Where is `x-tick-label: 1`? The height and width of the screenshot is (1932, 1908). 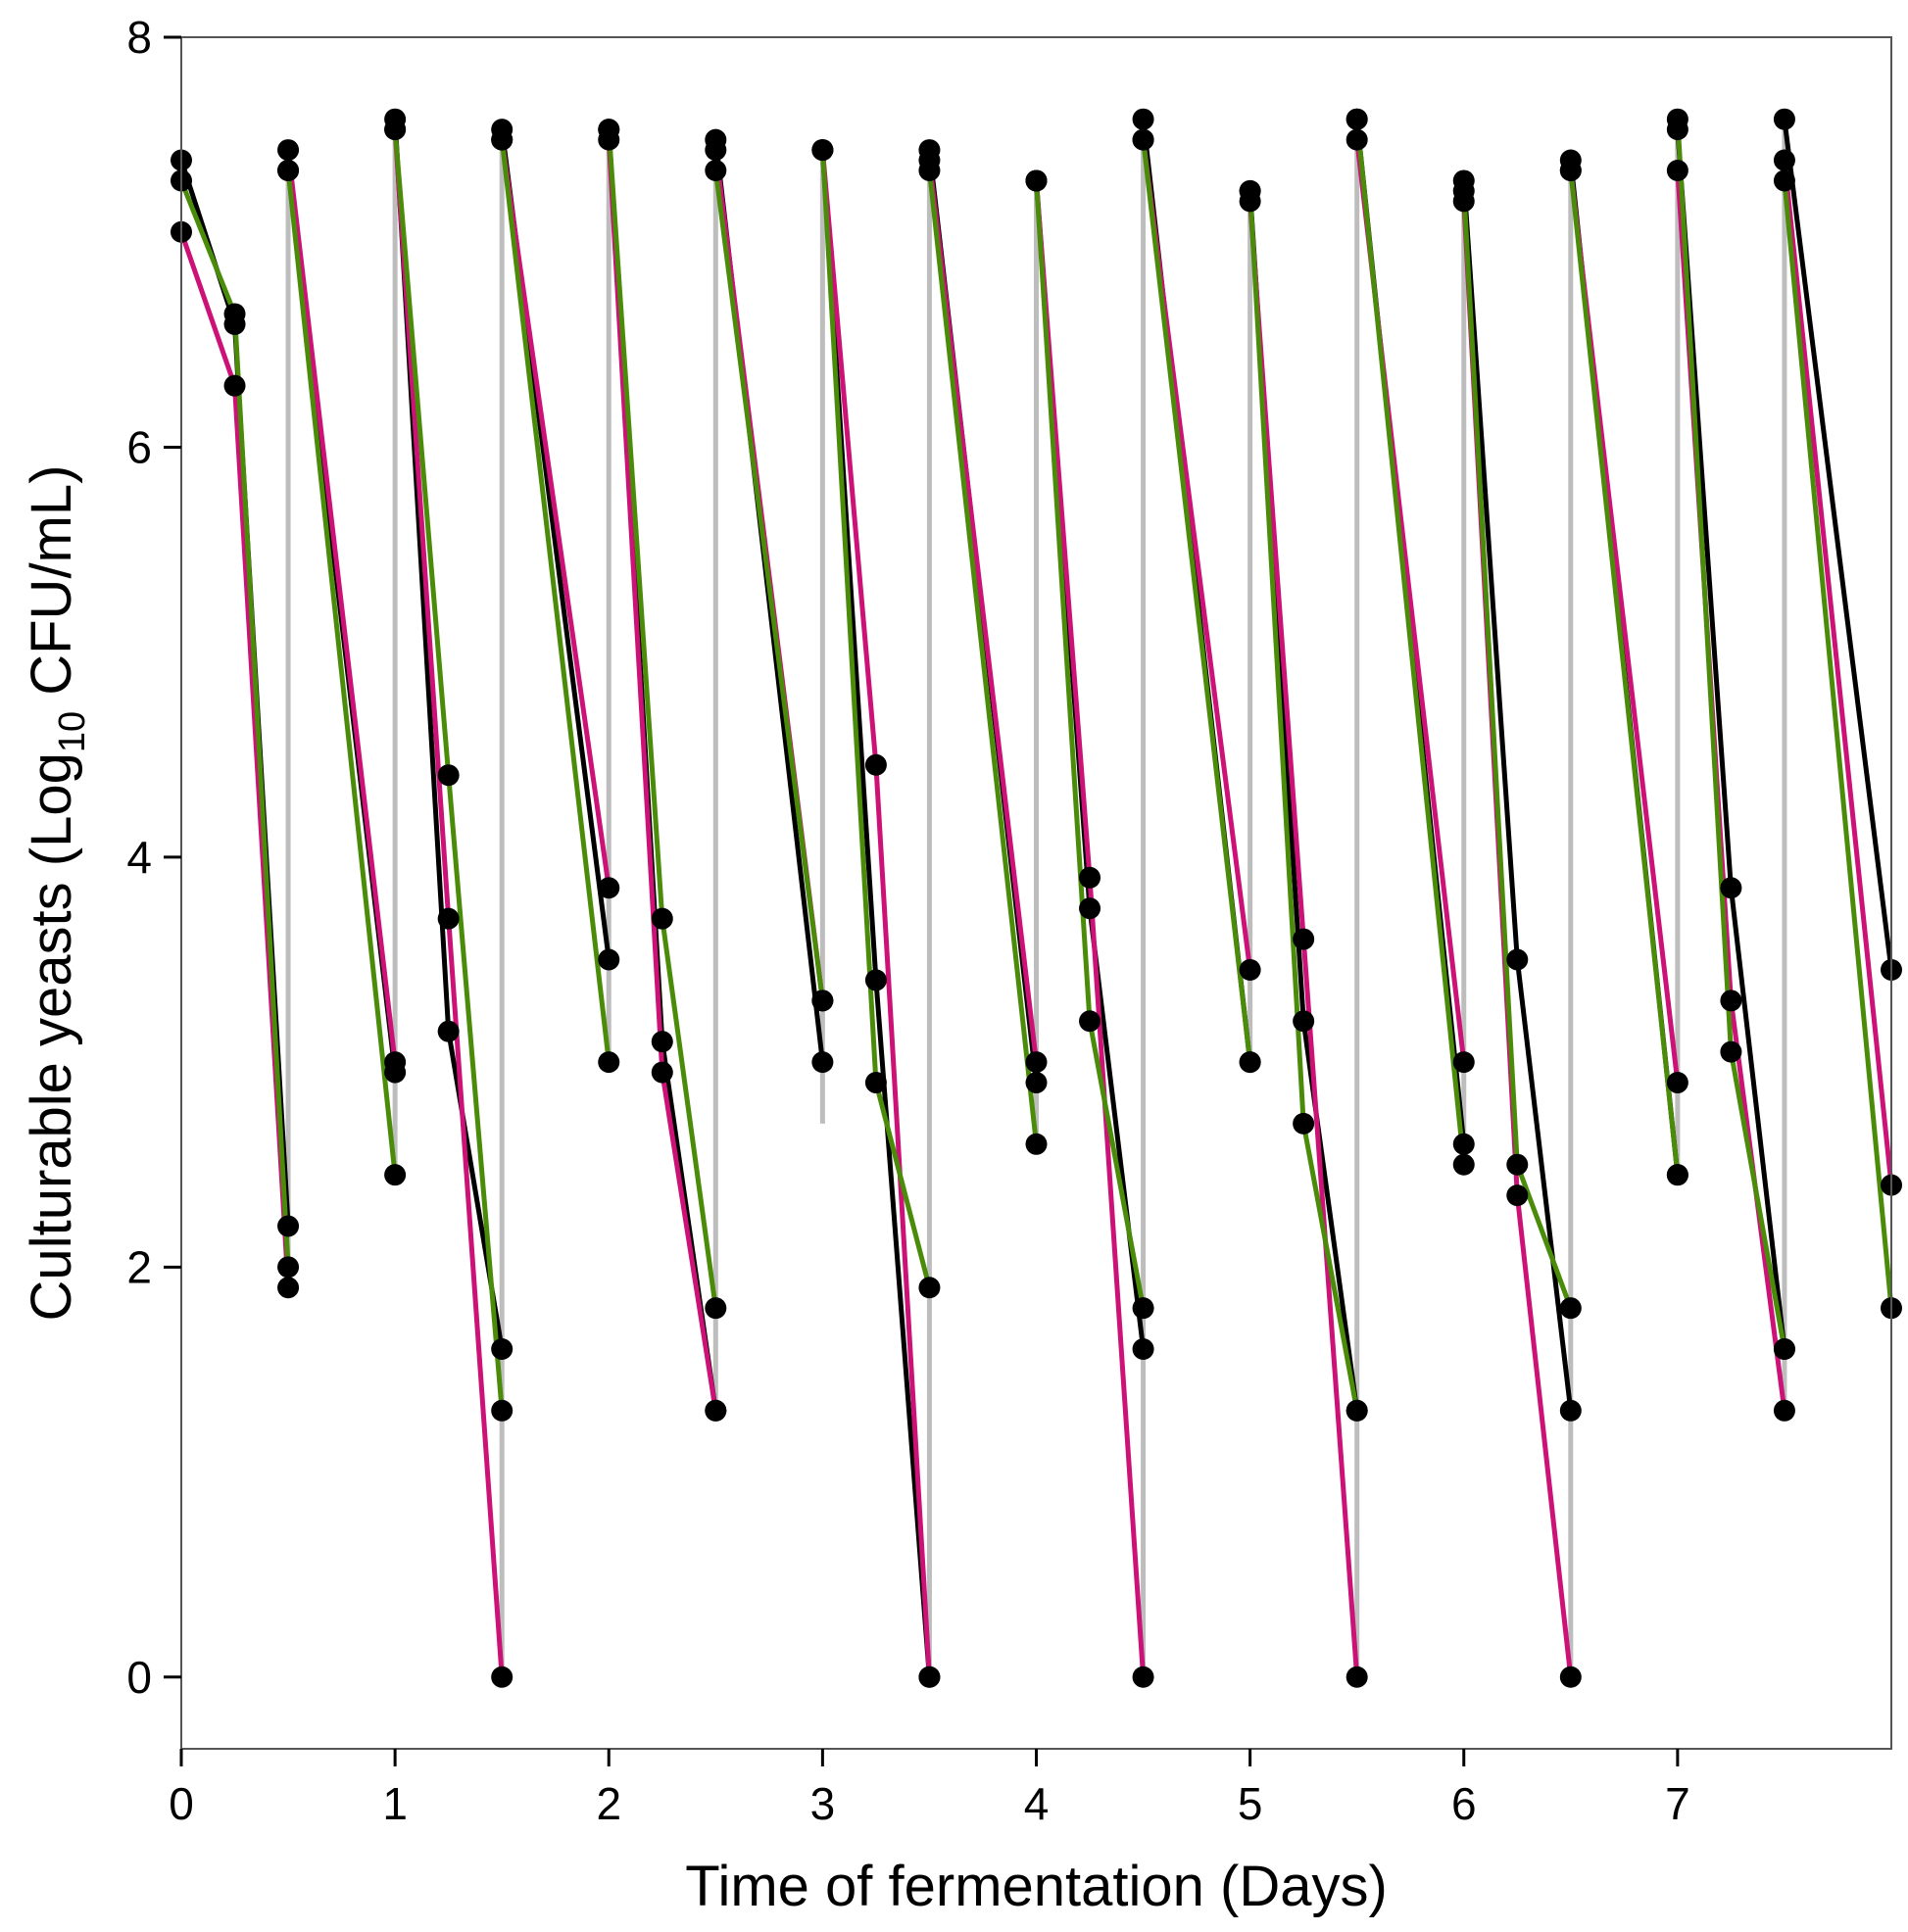
x-tick-label: 1 is located at coordinates (395, 1803).